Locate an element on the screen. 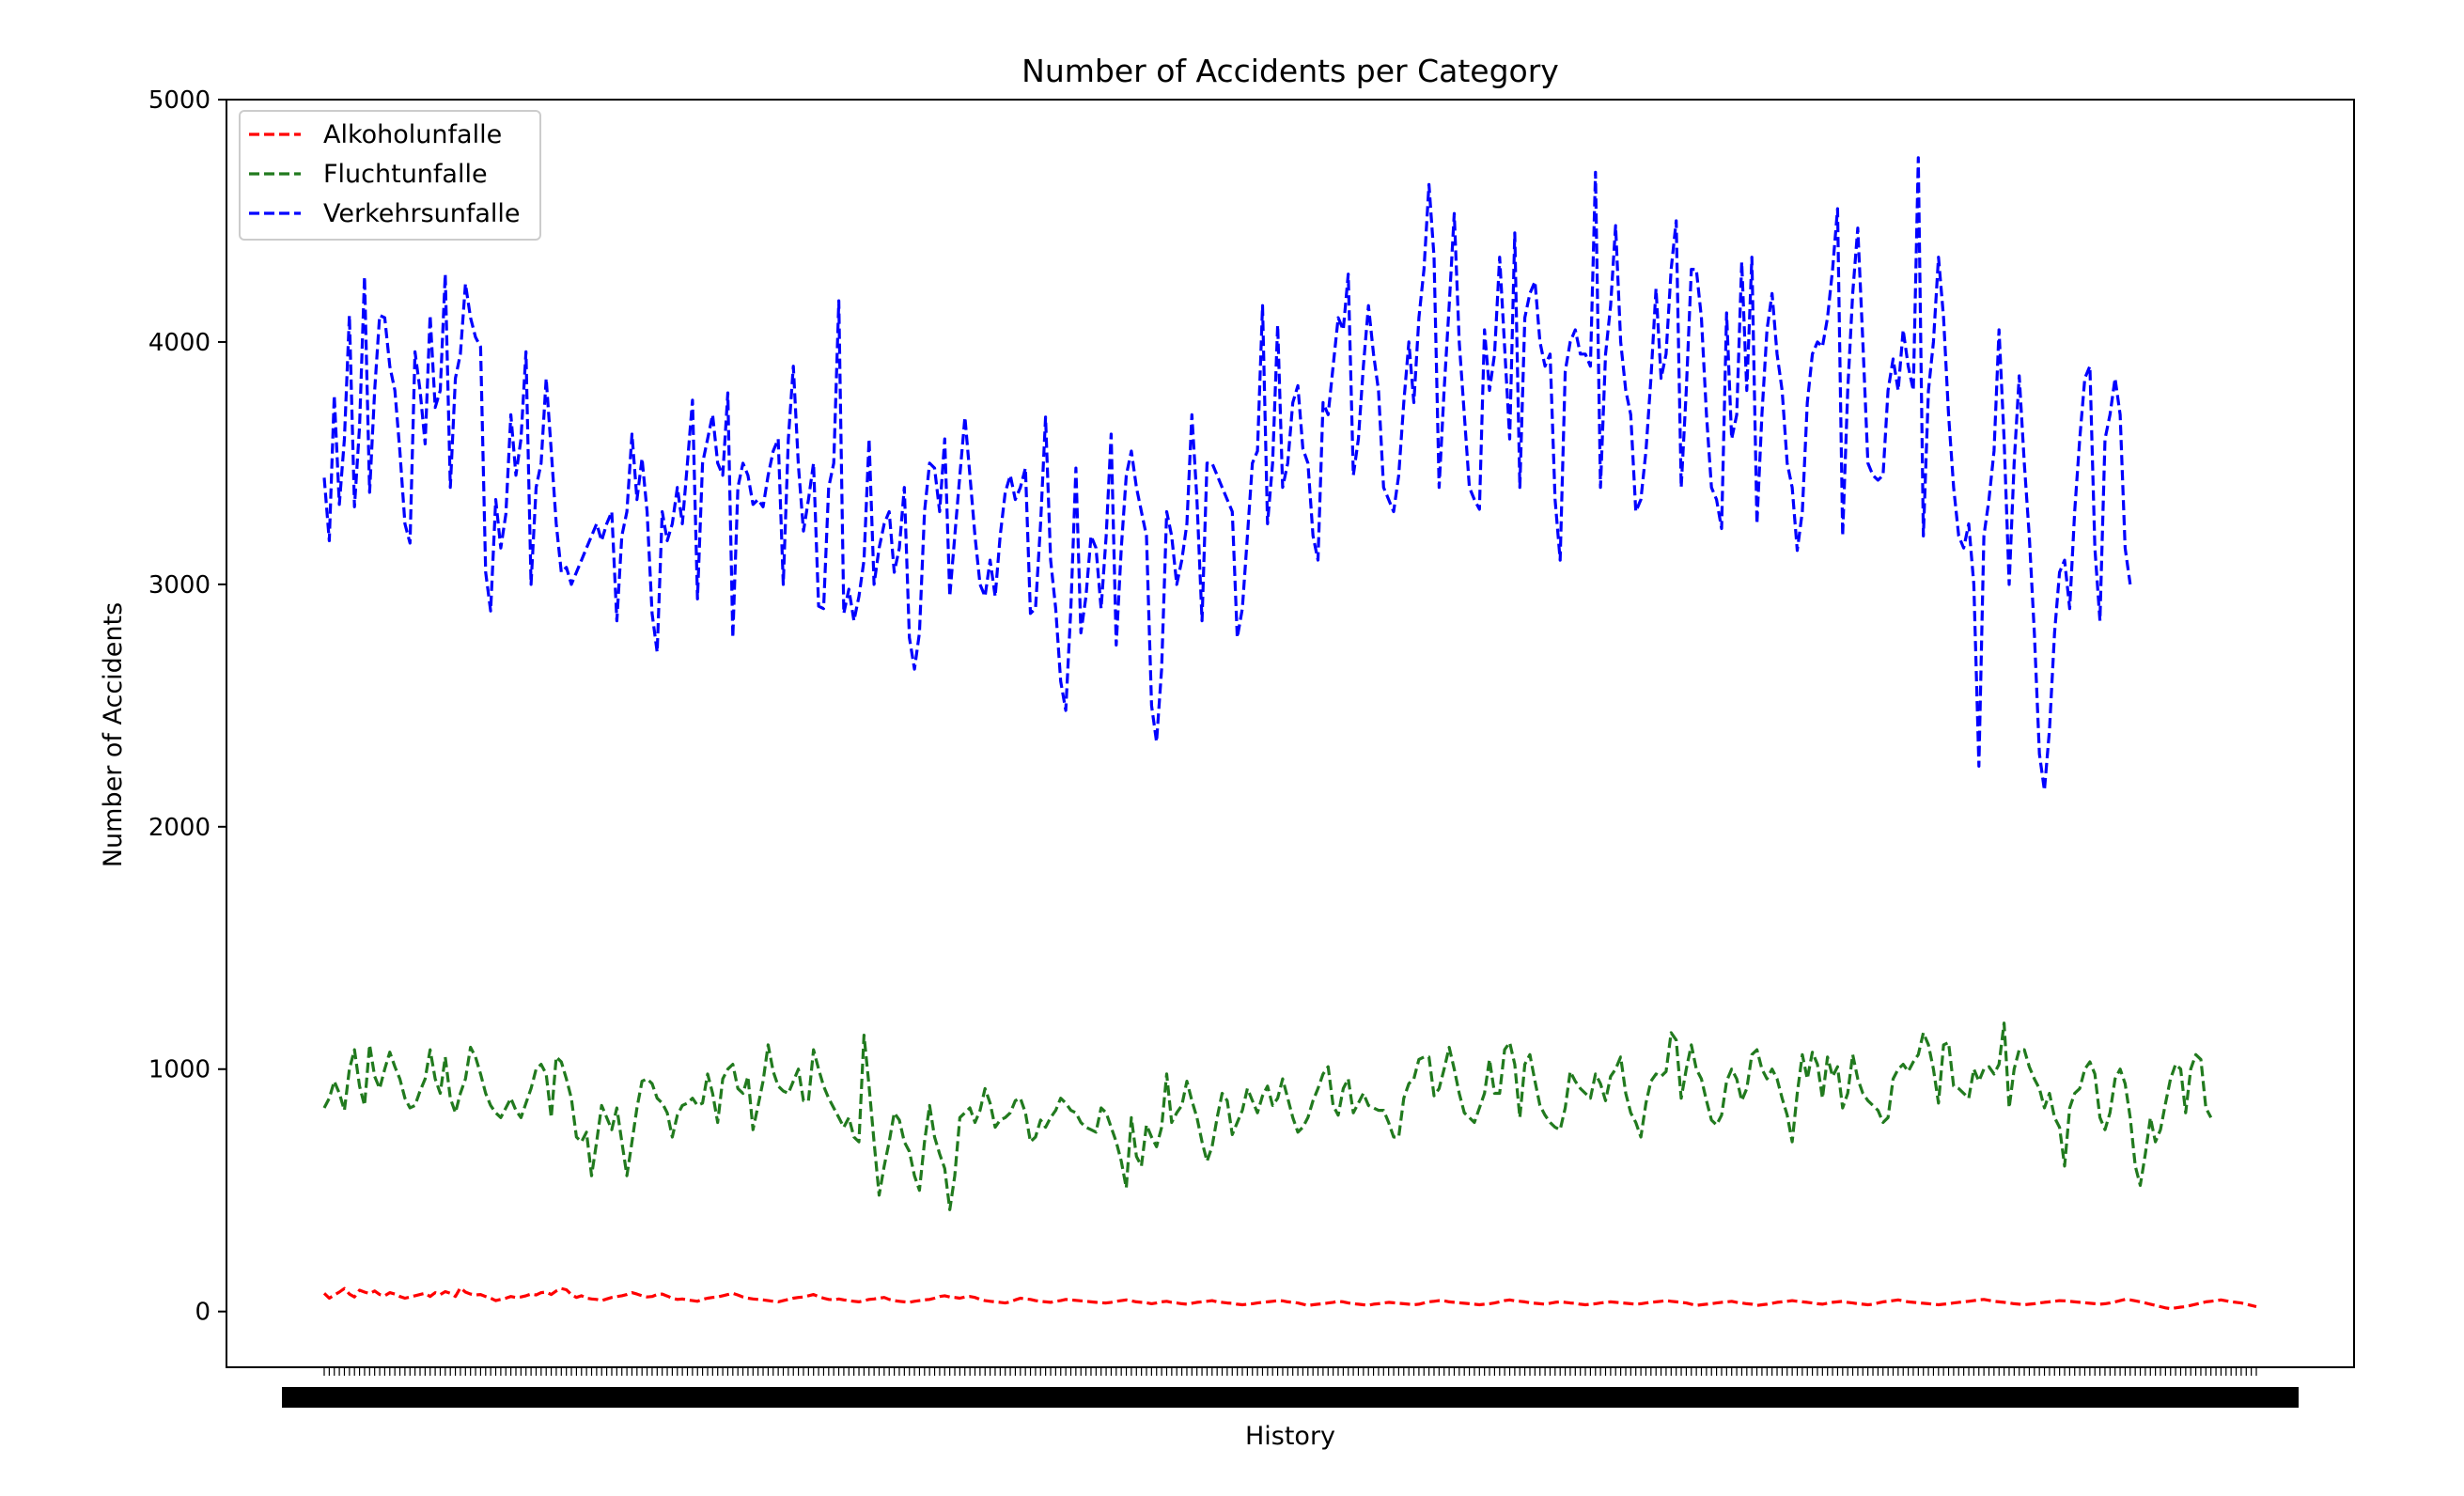 The width and height of the screenshot is (2464, 1496). x-tick-label-band is located at coordinates (1290, 1397).